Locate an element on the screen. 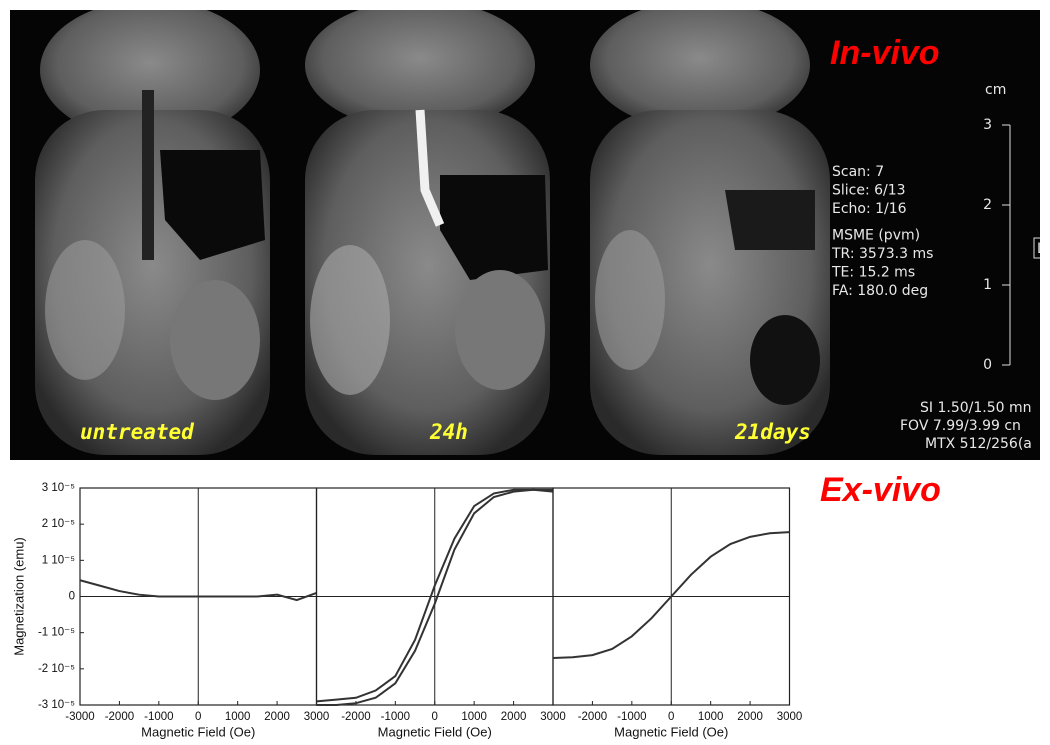 This screenshot has height=745, width=1050. y-tick-label: 0 is located at coordinates (72, 597).